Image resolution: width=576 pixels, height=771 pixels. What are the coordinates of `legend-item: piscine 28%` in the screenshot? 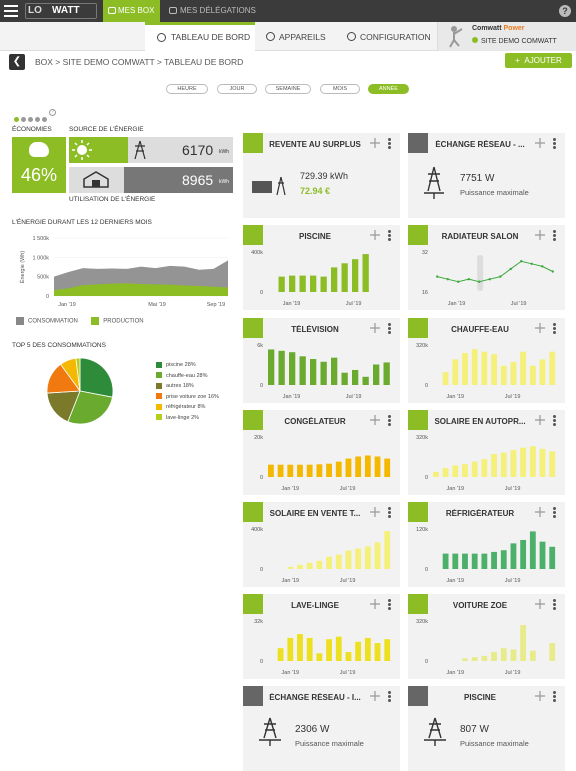 It's located at (187, 365).